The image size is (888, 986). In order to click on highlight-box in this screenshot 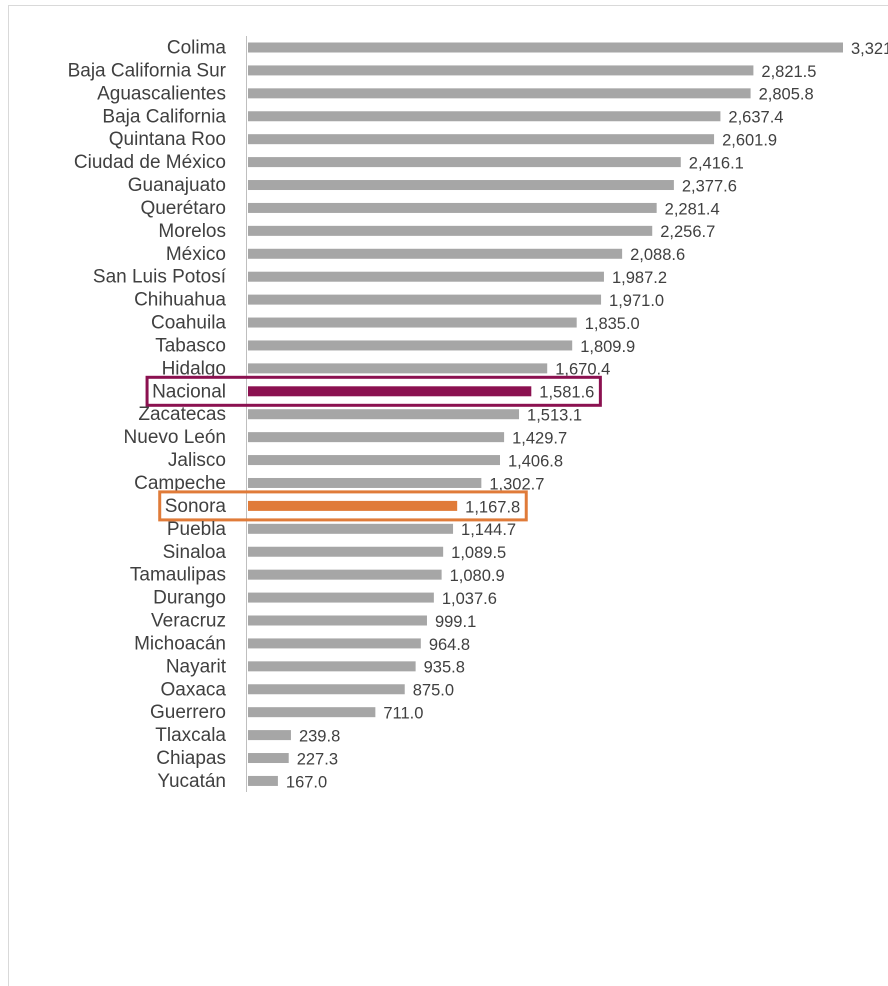, I will do `click(373, 391)`.